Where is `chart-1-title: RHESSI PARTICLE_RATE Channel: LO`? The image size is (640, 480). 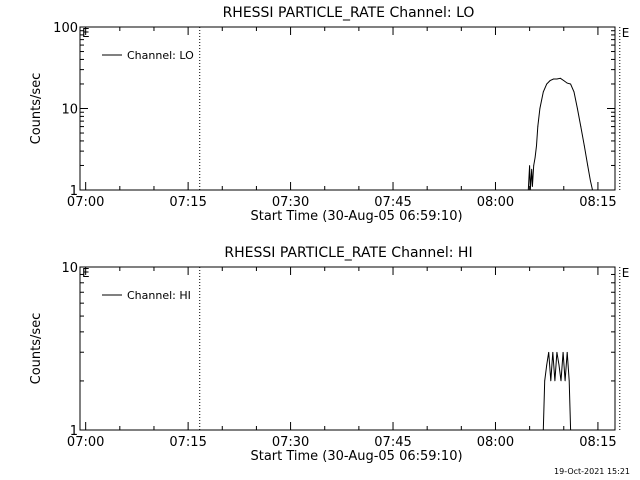 chart-1-title: RHESSI PARTICLE_RATE Channel: LO is located at coordinates (349, 13).